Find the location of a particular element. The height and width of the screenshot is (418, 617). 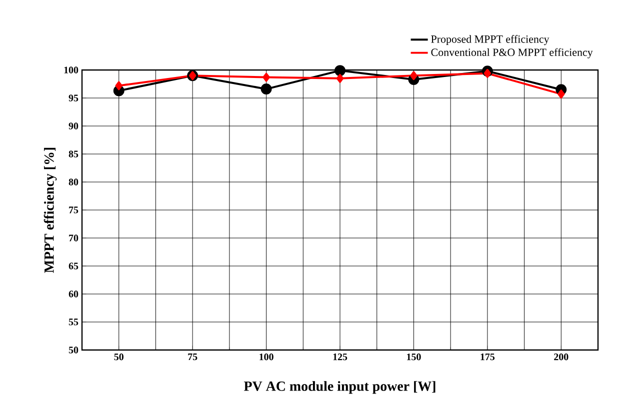

x-tick-label: 100 is located at coordinates (267, 357).